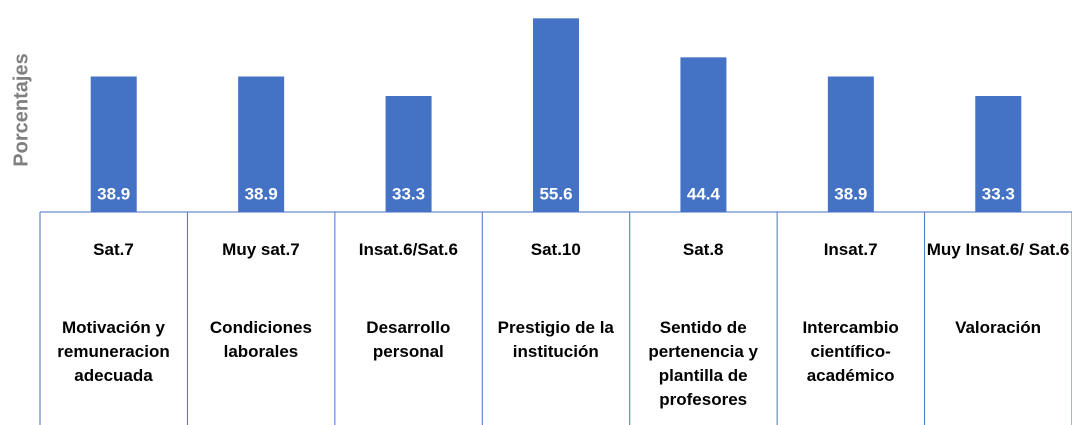  What do you see at coordinates (261, 249) in the screenshot?
I see `category-code: Muy sat.7` at bounding box center [261, 249].